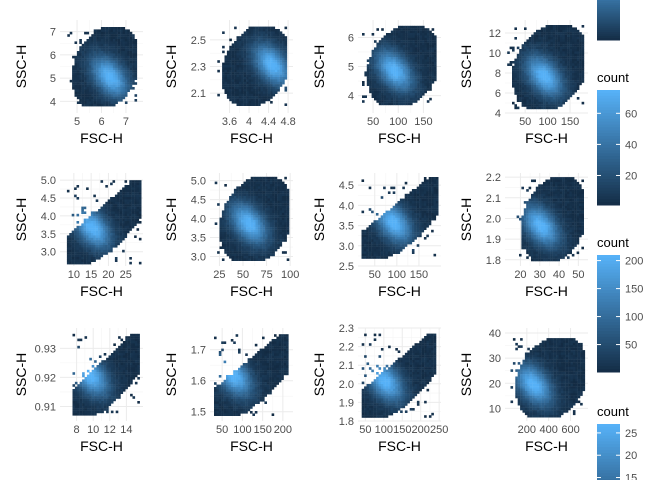 This screenshot has width=672, height=480. I want to click on y-axis-label: SSC-H, so click(171, 67).